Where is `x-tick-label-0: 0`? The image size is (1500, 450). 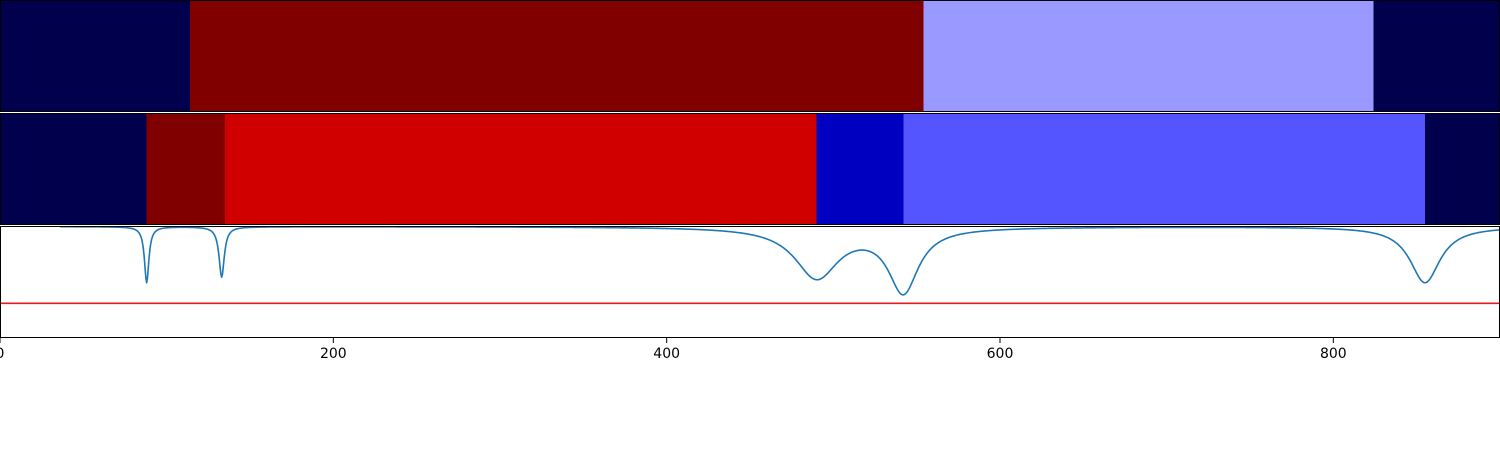
x-tick-label-0: 0 is located at coordinates (2, 354).